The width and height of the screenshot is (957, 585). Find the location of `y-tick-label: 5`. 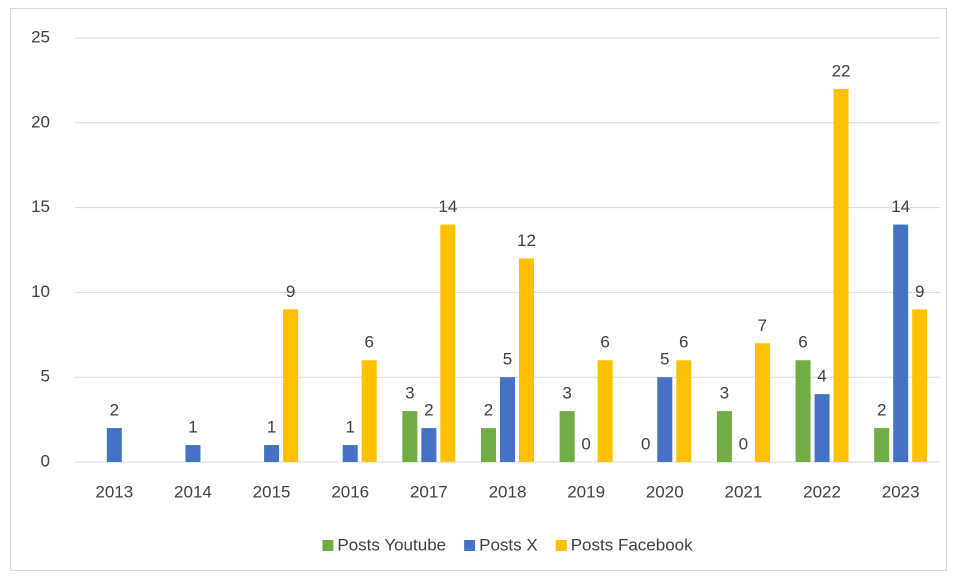

y-tick-label: 5 is located at coordinates (45, 376).